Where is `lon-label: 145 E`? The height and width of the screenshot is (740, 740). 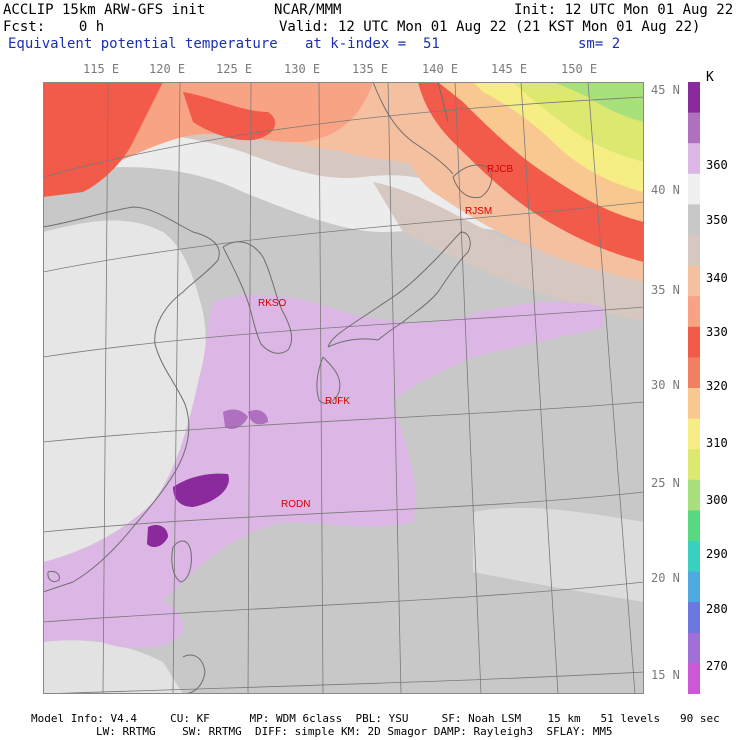
lon-label: 145 E is located at coordinates (509, 69).